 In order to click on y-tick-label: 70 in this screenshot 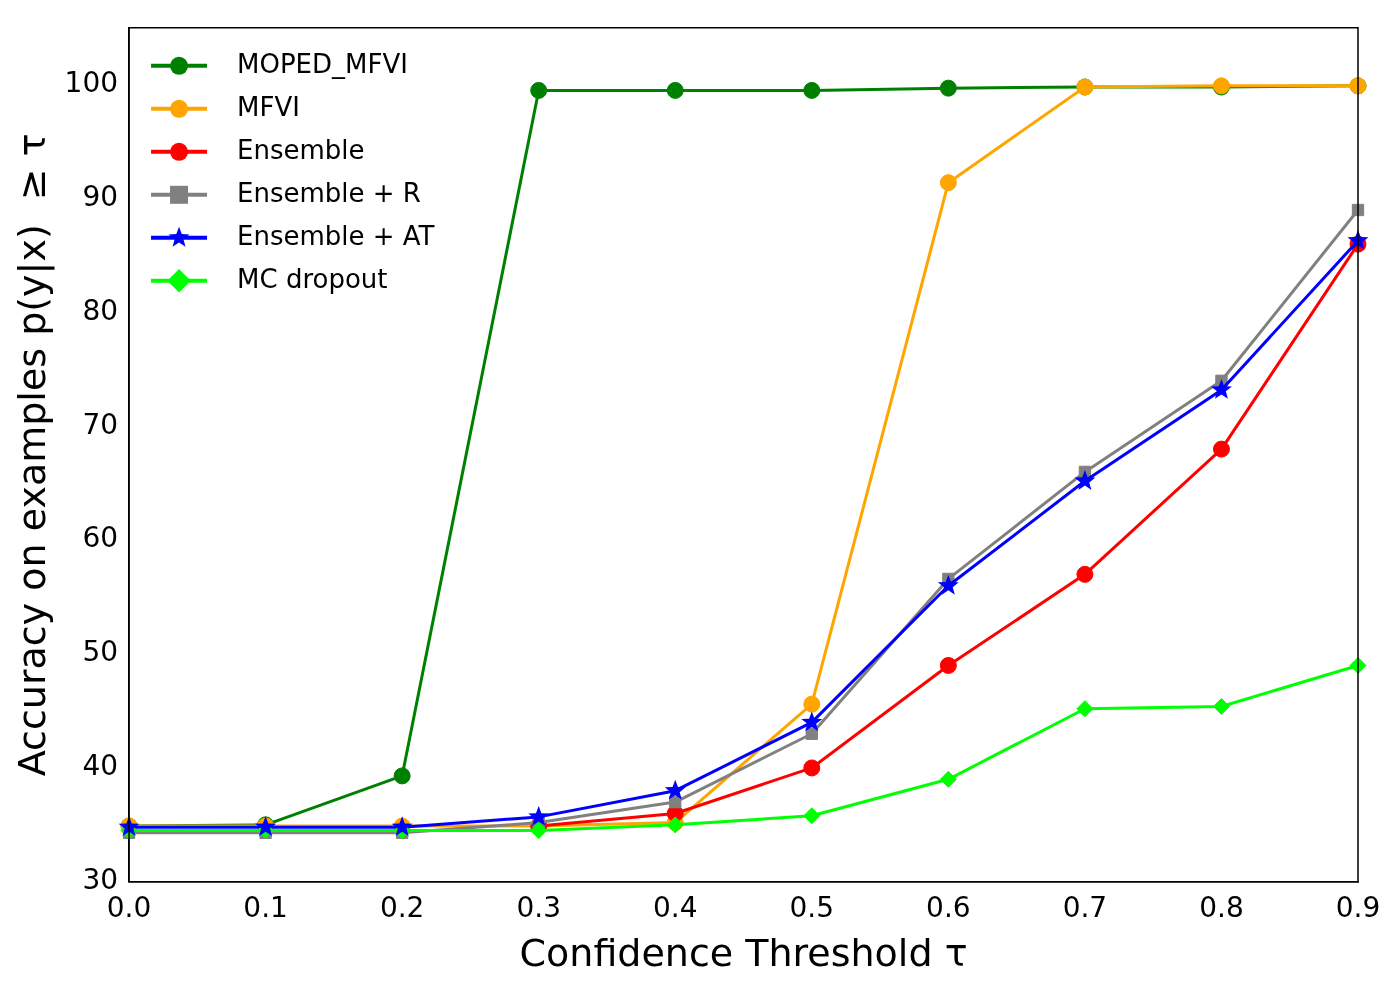, I will do `click(100, 424)`.